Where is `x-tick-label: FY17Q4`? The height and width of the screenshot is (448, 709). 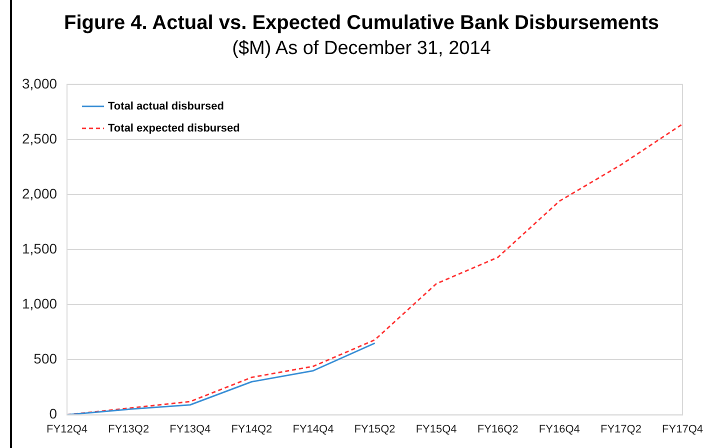
x-tick-label: FY17Q4 is located at coordinates (682, 429).